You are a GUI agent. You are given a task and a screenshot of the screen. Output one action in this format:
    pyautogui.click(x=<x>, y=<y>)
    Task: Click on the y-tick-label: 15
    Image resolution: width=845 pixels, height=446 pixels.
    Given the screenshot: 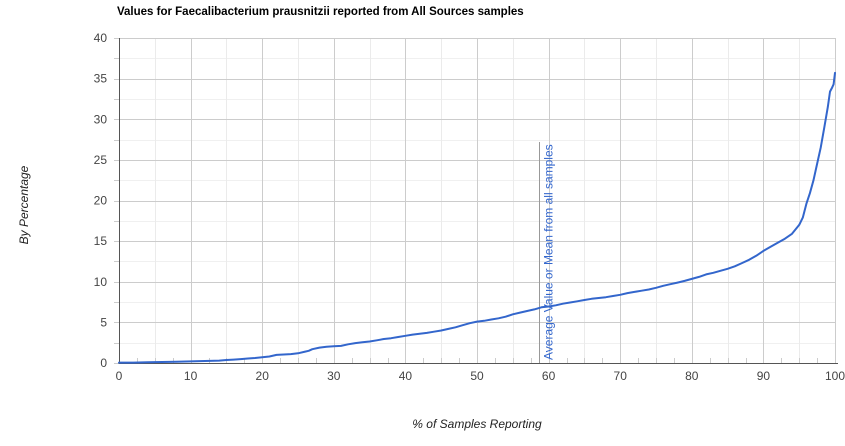 What is the action you would take?
    pyautogui.click(x=101, y=241)
    